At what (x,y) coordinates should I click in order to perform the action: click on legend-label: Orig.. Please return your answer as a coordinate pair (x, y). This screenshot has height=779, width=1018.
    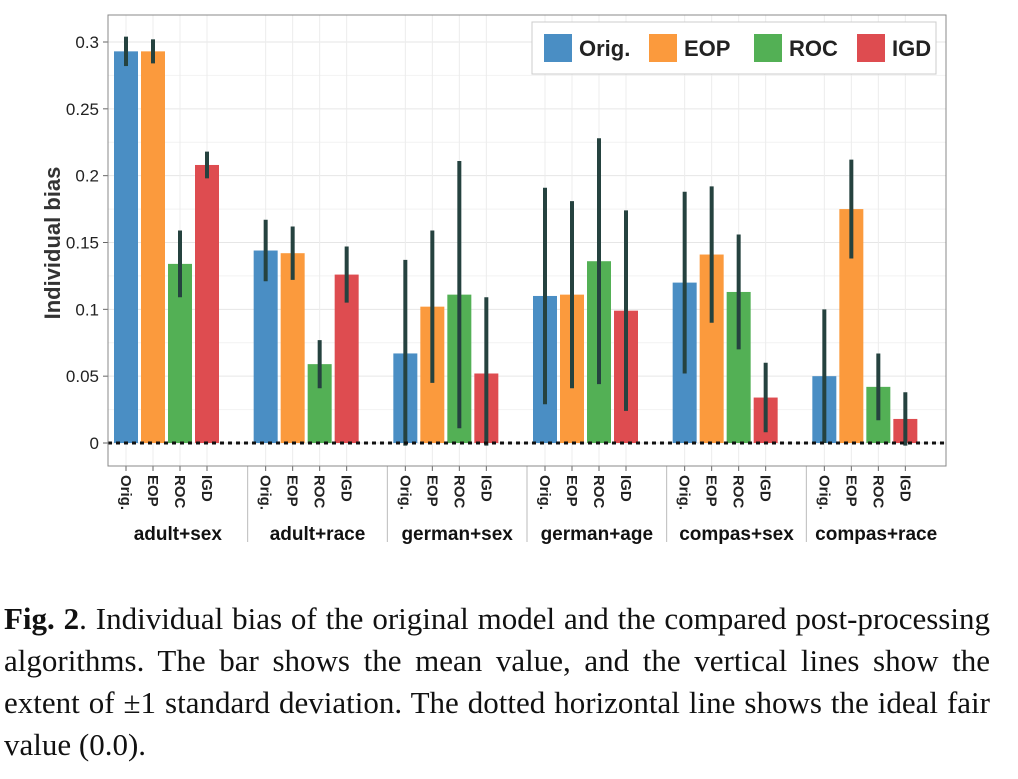
    Looking at the image, I should click on (604, 48).